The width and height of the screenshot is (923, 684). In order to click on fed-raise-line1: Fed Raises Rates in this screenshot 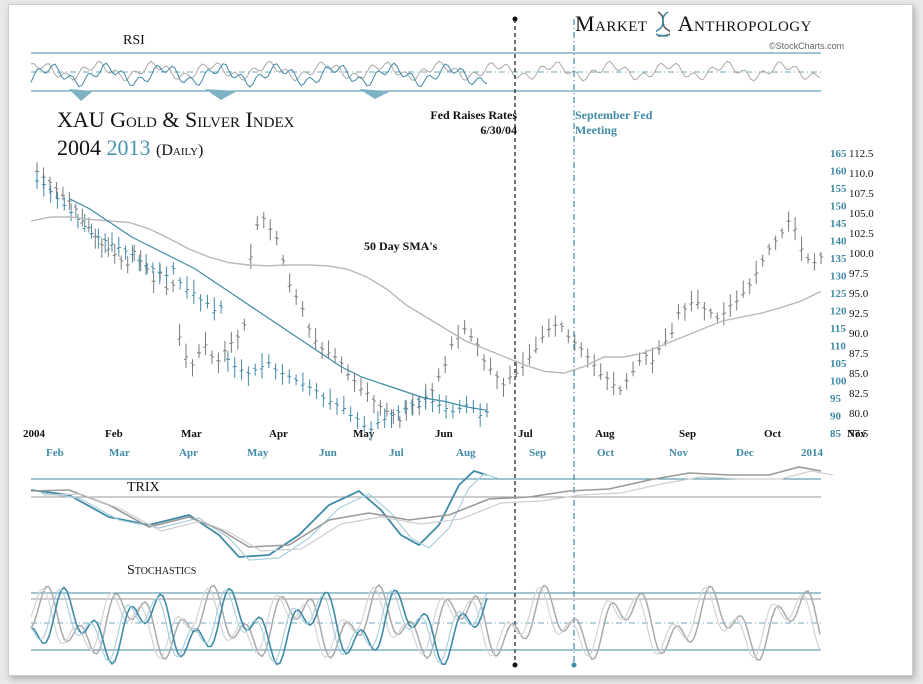, I will do `click(473, 115)`.